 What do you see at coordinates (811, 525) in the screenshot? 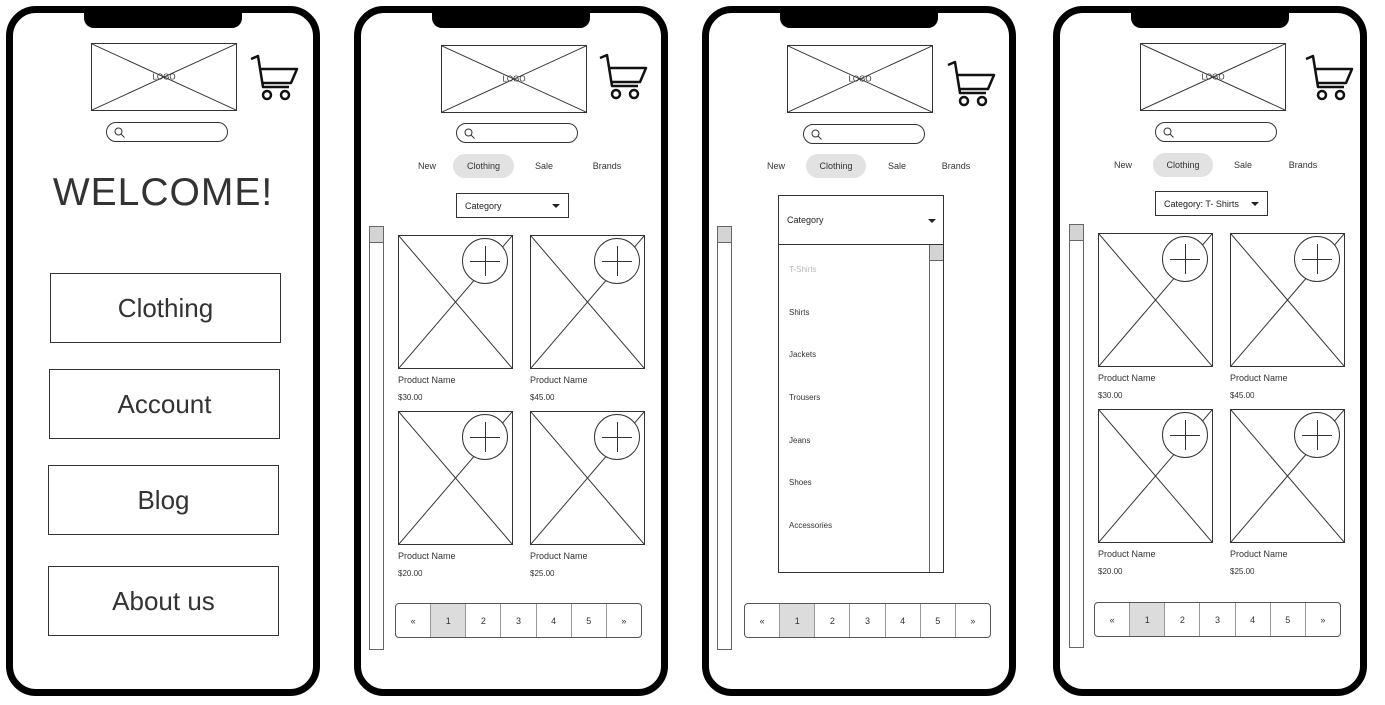
I see `option-accessories: Accessories` at bounding box center [811, 525].